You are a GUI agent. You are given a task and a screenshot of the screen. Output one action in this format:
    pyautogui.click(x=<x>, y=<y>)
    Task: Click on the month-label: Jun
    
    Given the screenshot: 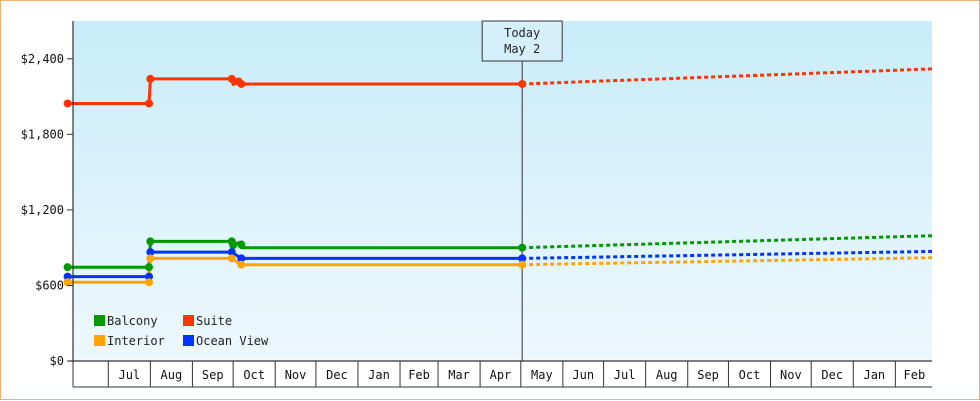 What is the action you would take?
    pyautogui.click(x=583, y=375)
    